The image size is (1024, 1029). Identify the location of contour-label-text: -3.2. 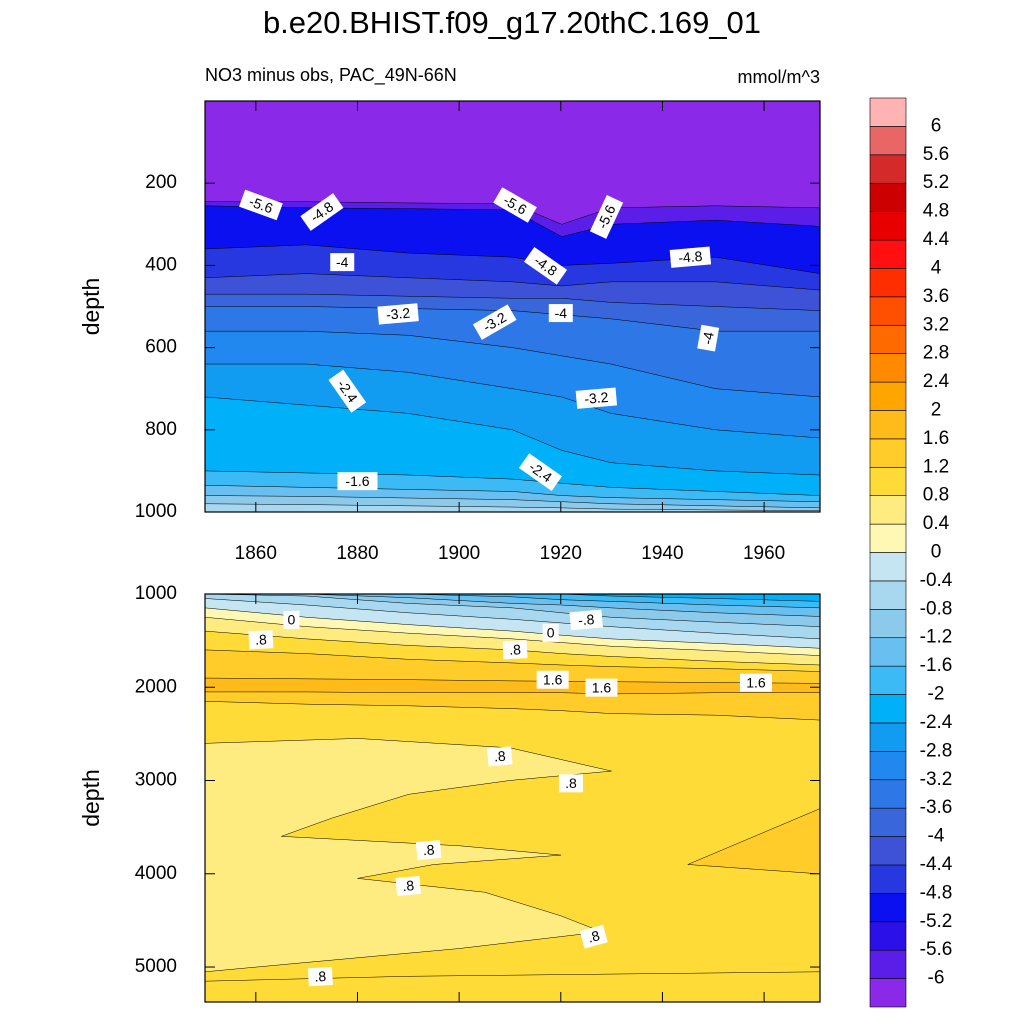
(597, 398).